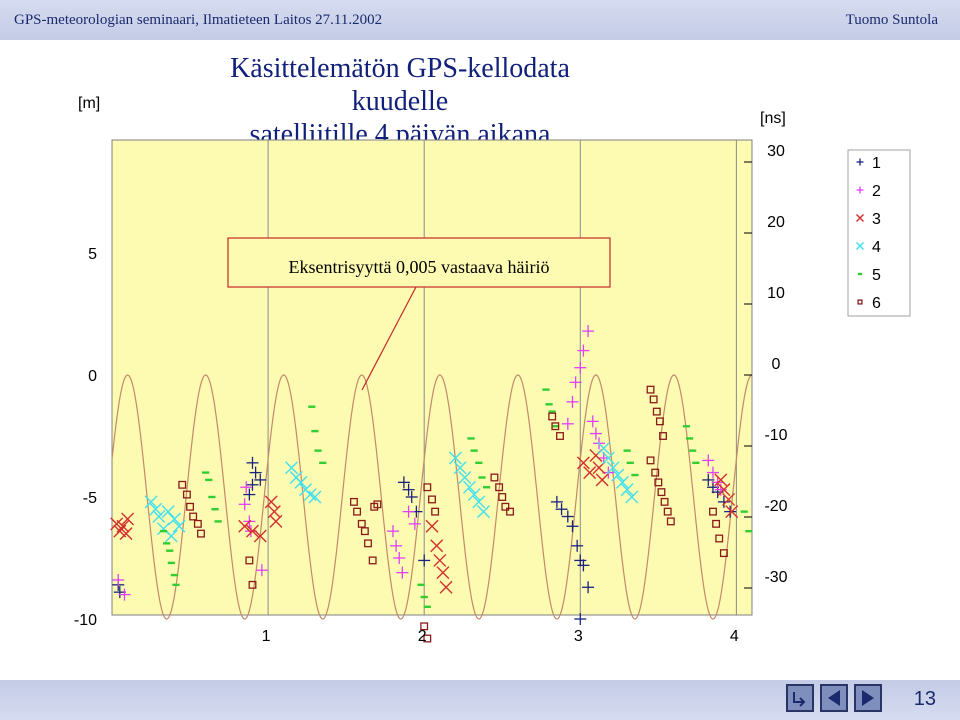 The image size is (960, 720). I want to click on legend-label-2: 2, so click(876, 191).